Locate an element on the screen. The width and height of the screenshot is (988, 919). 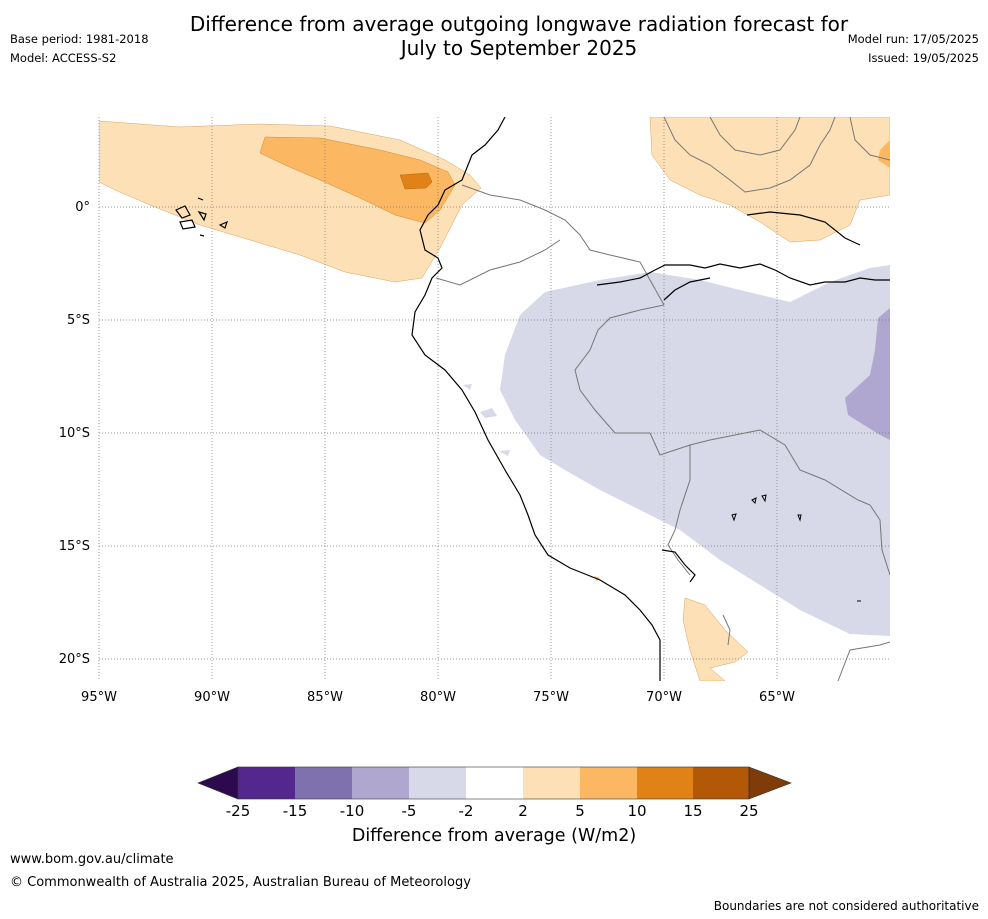
lat-label-10s: 10°S is located at coordinates (74, 433).